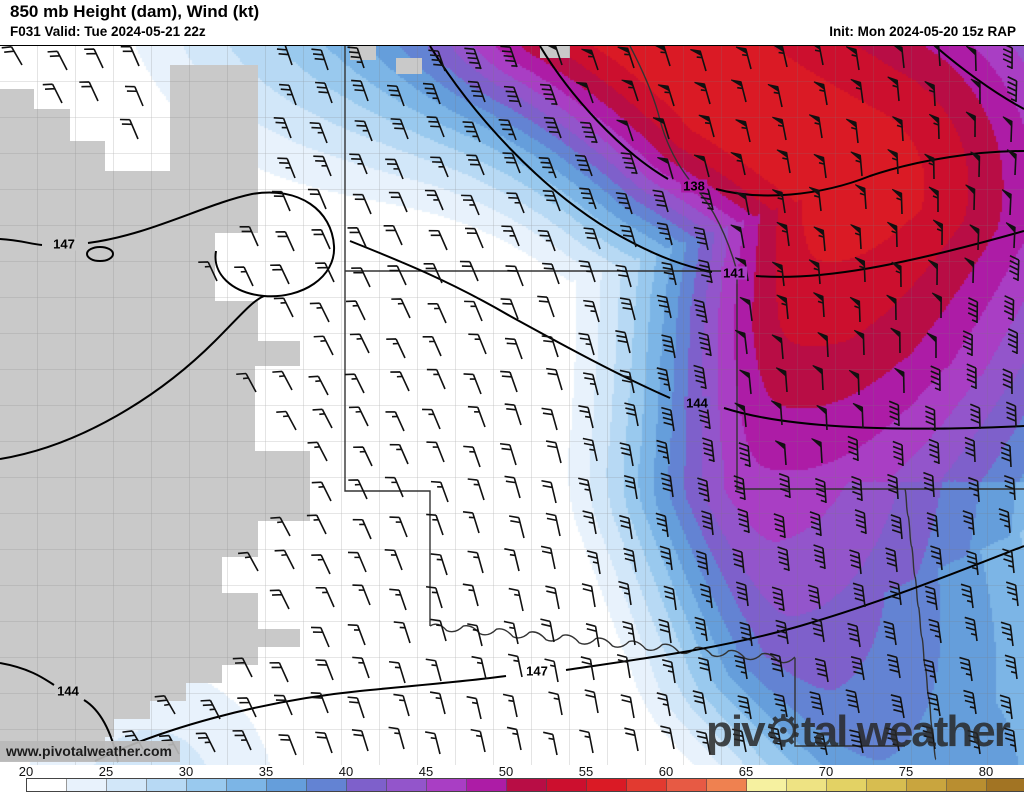 This screenshot has width=1024, height=792. Describe the element at coordinates (426, 771) in the screenshot. I see `colorbar-tick-label: 45` at that location.